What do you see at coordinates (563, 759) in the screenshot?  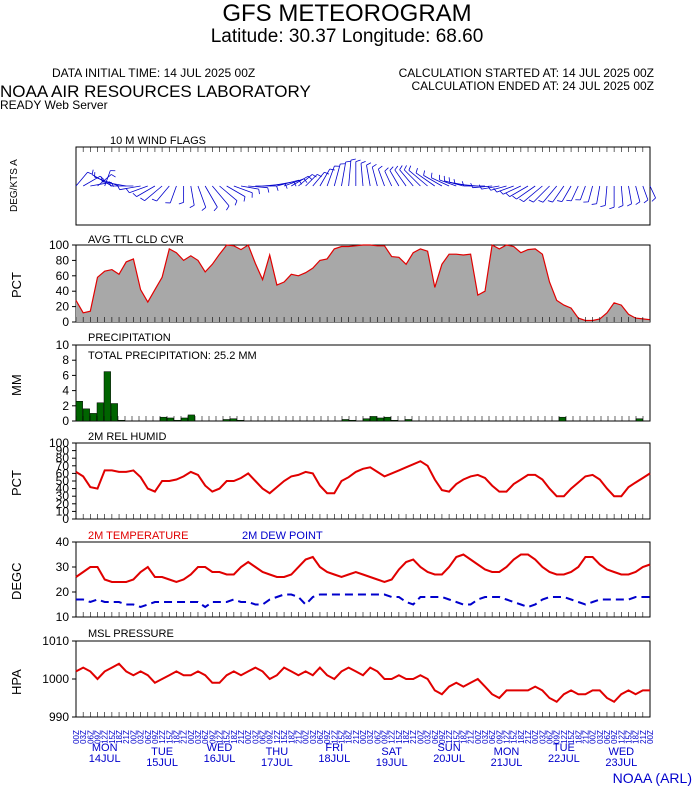 I see `day-date: 22JUL` at bounding box center [563, 759].